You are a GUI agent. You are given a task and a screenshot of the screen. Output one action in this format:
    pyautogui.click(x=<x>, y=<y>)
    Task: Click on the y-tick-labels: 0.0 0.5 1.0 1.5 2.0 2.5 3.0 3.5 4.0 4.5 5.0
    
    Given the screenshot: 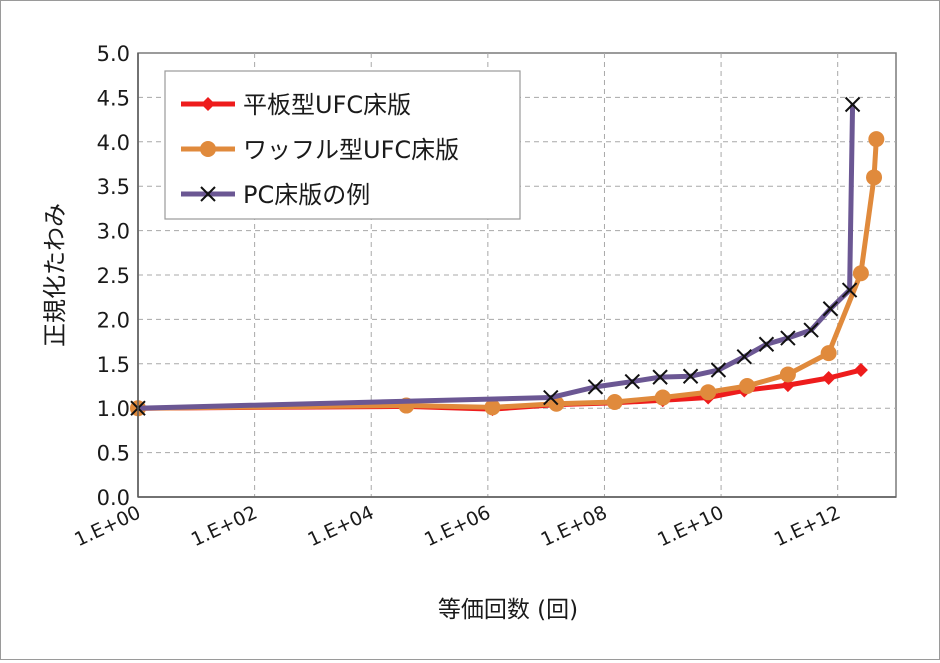 What is the action you would take?
    pyautogui.click(x=113, y=276)
    